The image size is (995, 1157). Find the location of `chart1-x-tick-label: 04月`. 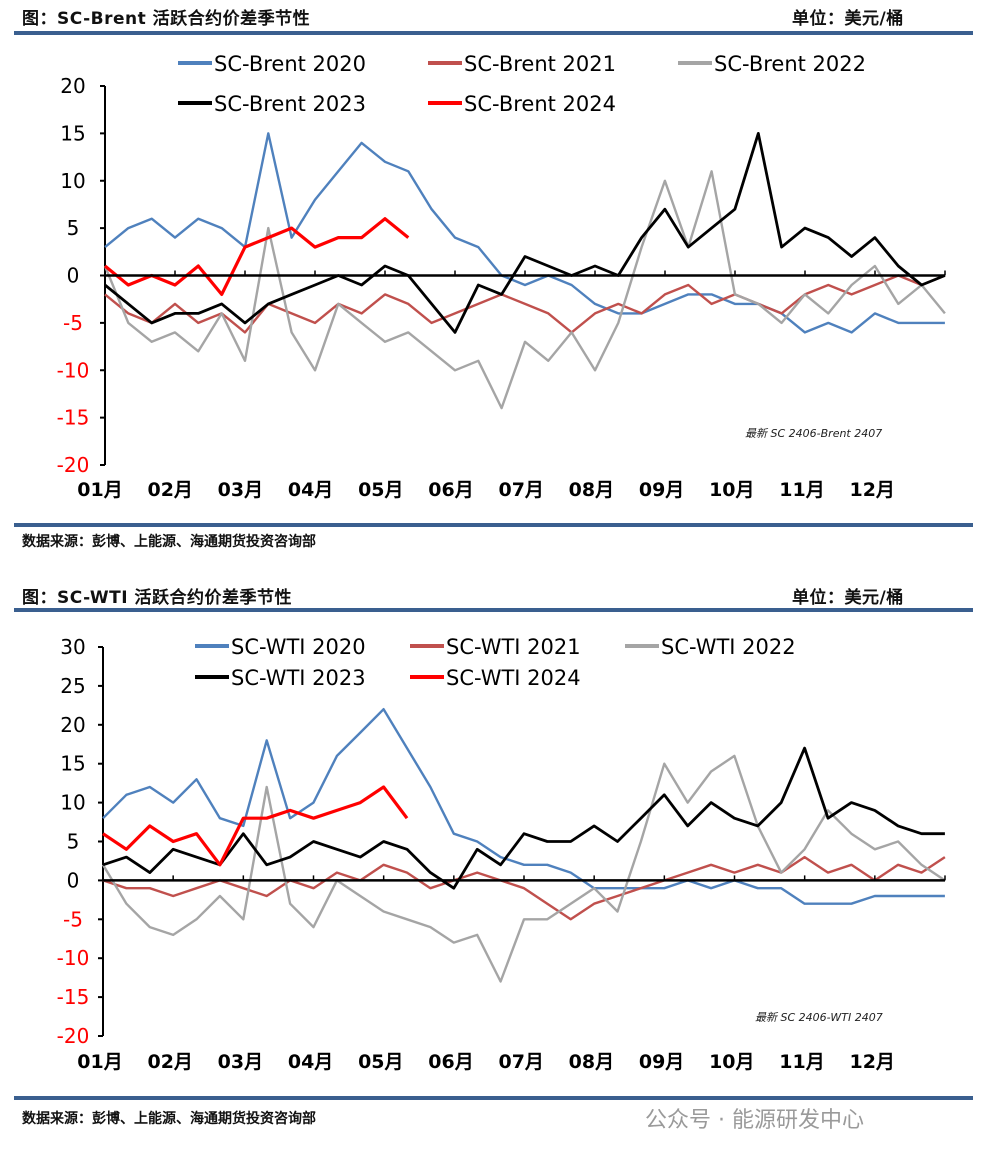

chart1-x-tick-label: 04月 is located at coordinates (310, 490).